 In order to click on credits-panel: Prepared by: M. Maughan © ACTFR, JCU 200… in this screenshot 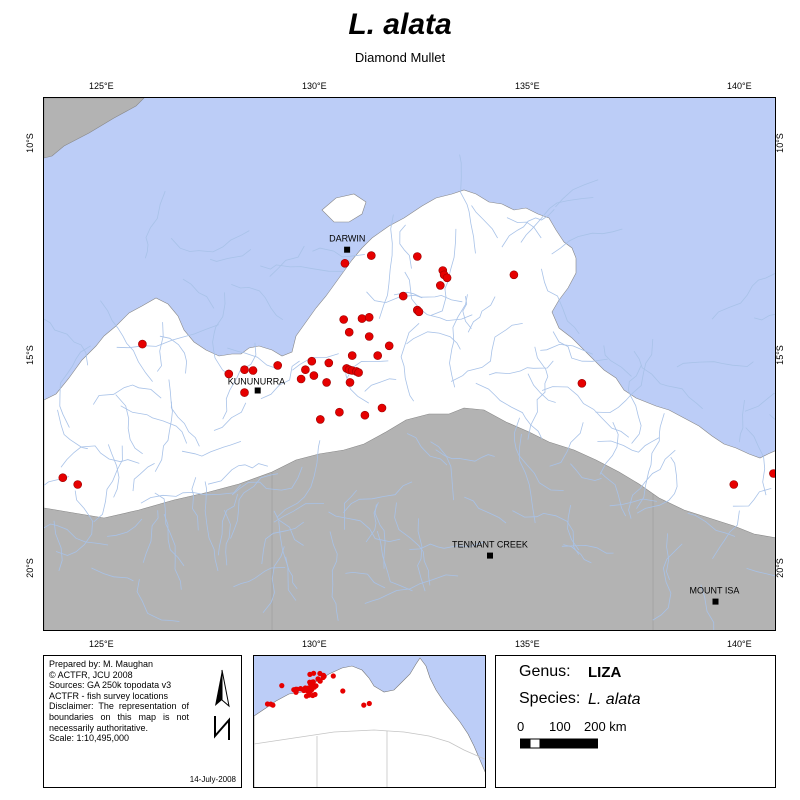, I will do `click(142, 721)`.